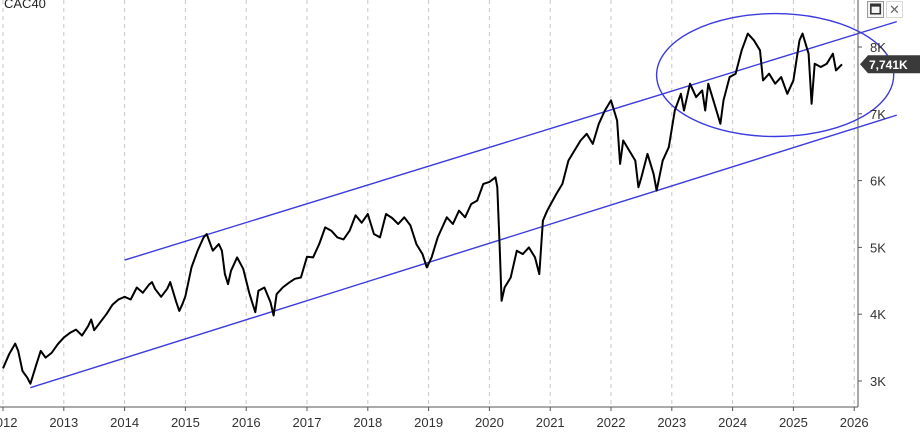 The width and height of the screenshot is (922, 432). I want to click on highlight-ellipse, so click(775, 75).